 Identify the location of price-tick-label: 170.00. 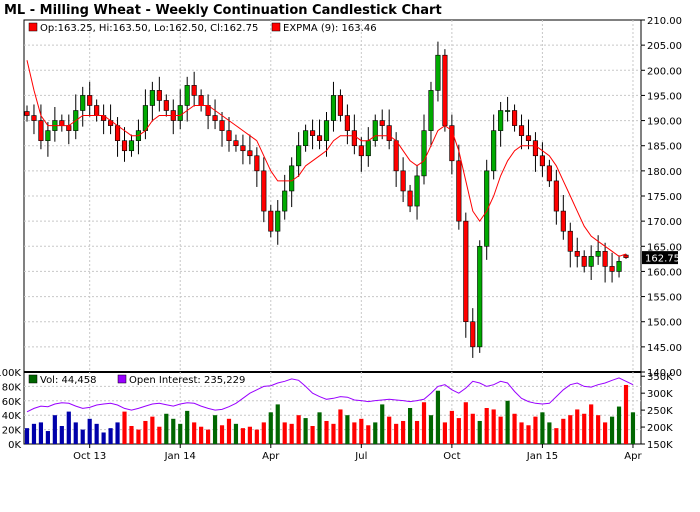
(664, 222).